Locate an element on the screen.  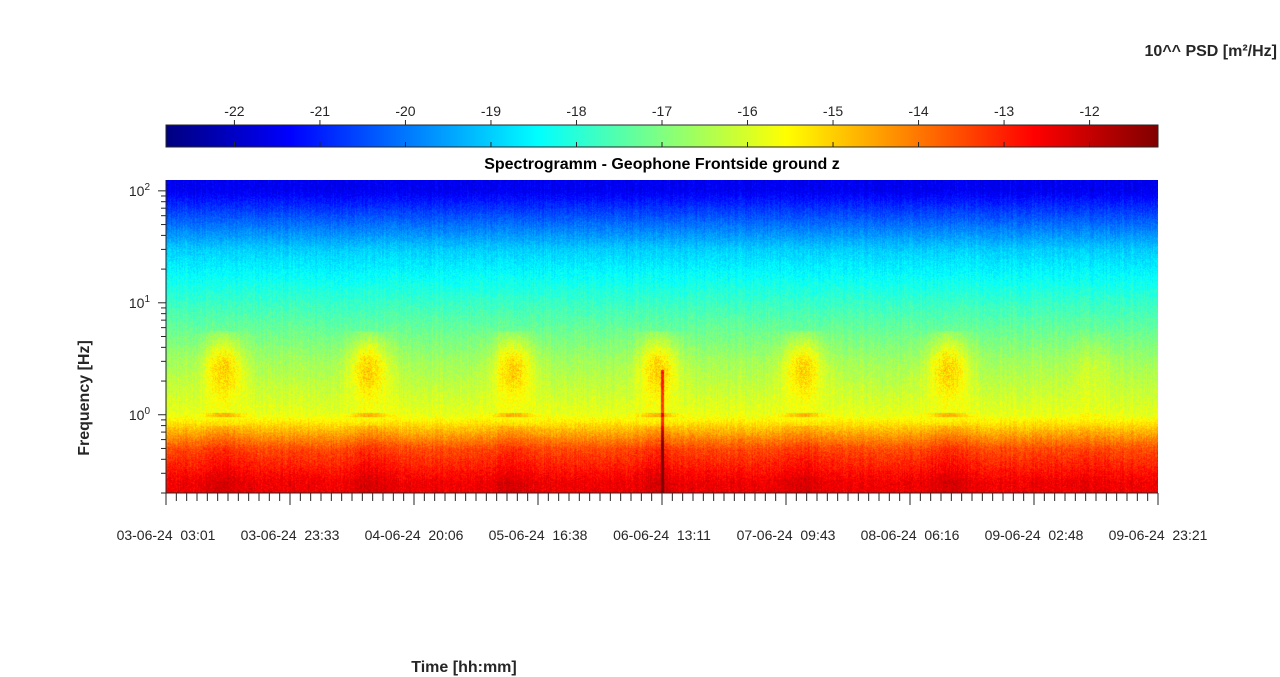
x-tick-label: 03-06-24 23:33 is located at coordinates (290, 535).